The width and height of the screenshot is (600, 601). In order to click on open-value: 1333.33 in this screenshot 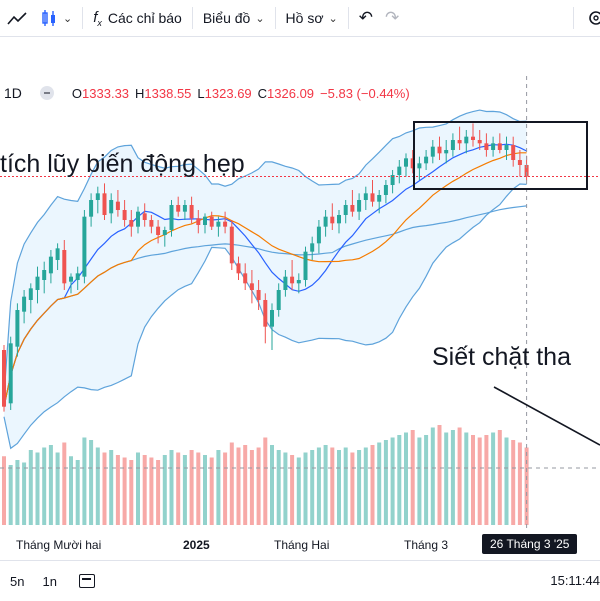, I will do `click(106, 93)`.